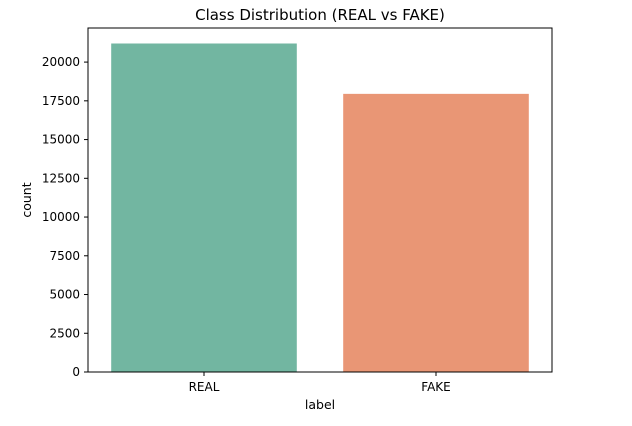  What do you see at coordinates (61, 217) in the screenshot?
I see `y-tick-label: 10000` at bounding box center [61, 217].